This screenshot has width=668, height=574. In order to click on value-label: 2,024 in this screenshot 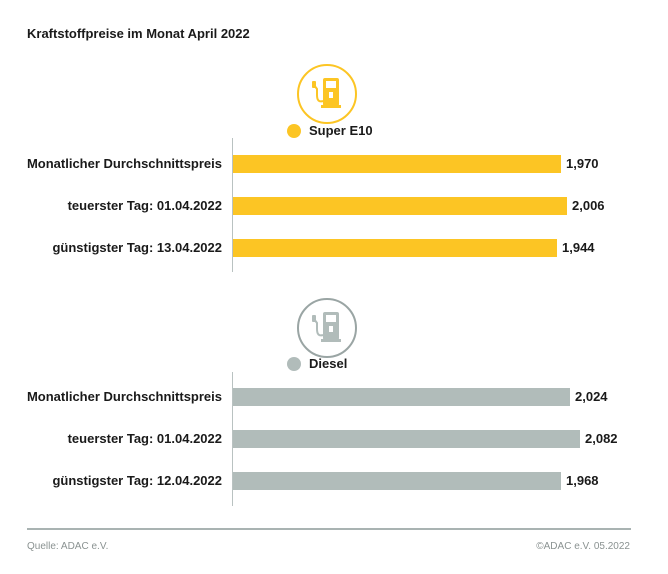, I will do `click(591, 396)`.